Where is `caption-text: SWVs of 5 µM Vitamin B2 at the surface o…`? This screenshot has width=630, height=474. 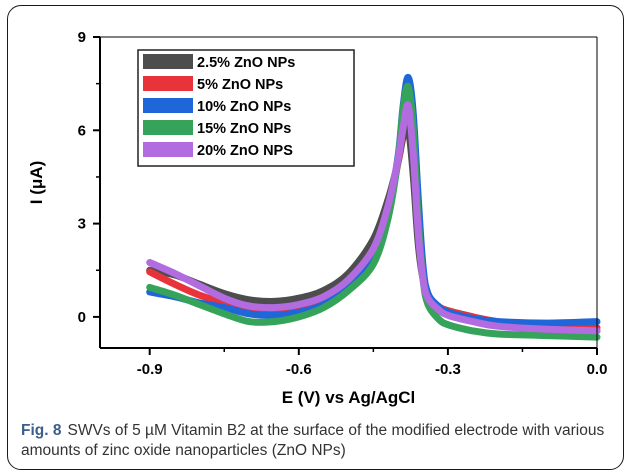 caption-text: SWVs of 5 µM Vitamin B2 at the surface o… is located at coordinates (313, 440).